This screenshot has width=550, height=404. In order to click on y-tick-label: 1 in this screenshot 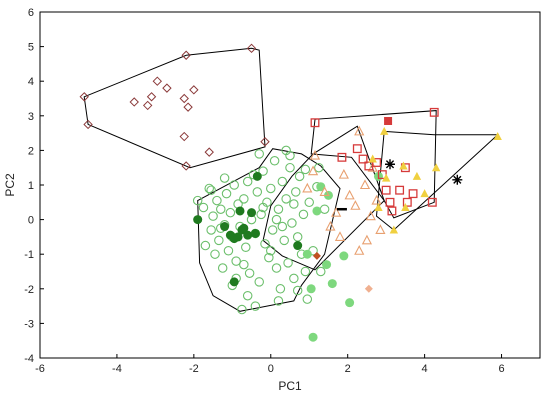, I will do `click(31, 186)`.